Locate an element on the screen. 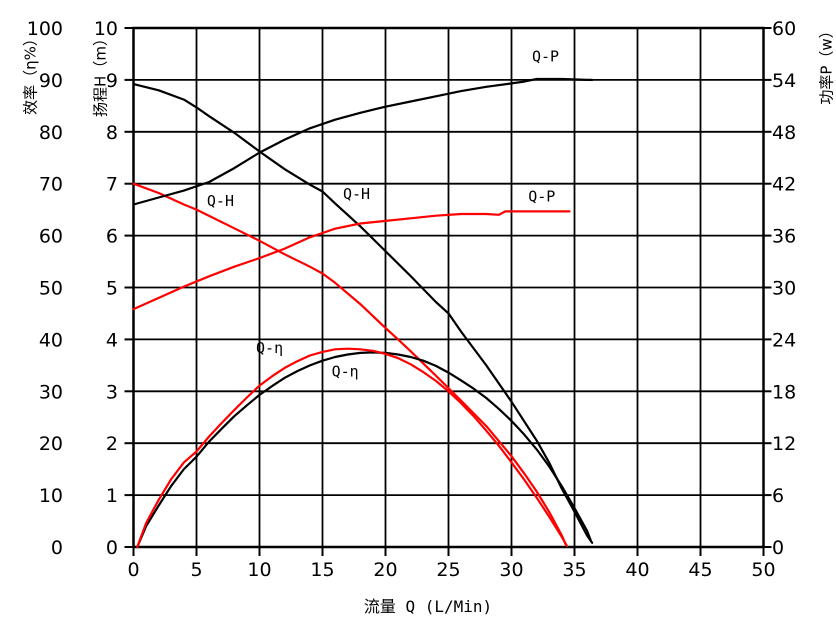  eta-tick-label: 20 is located at coordinates (51, 444).